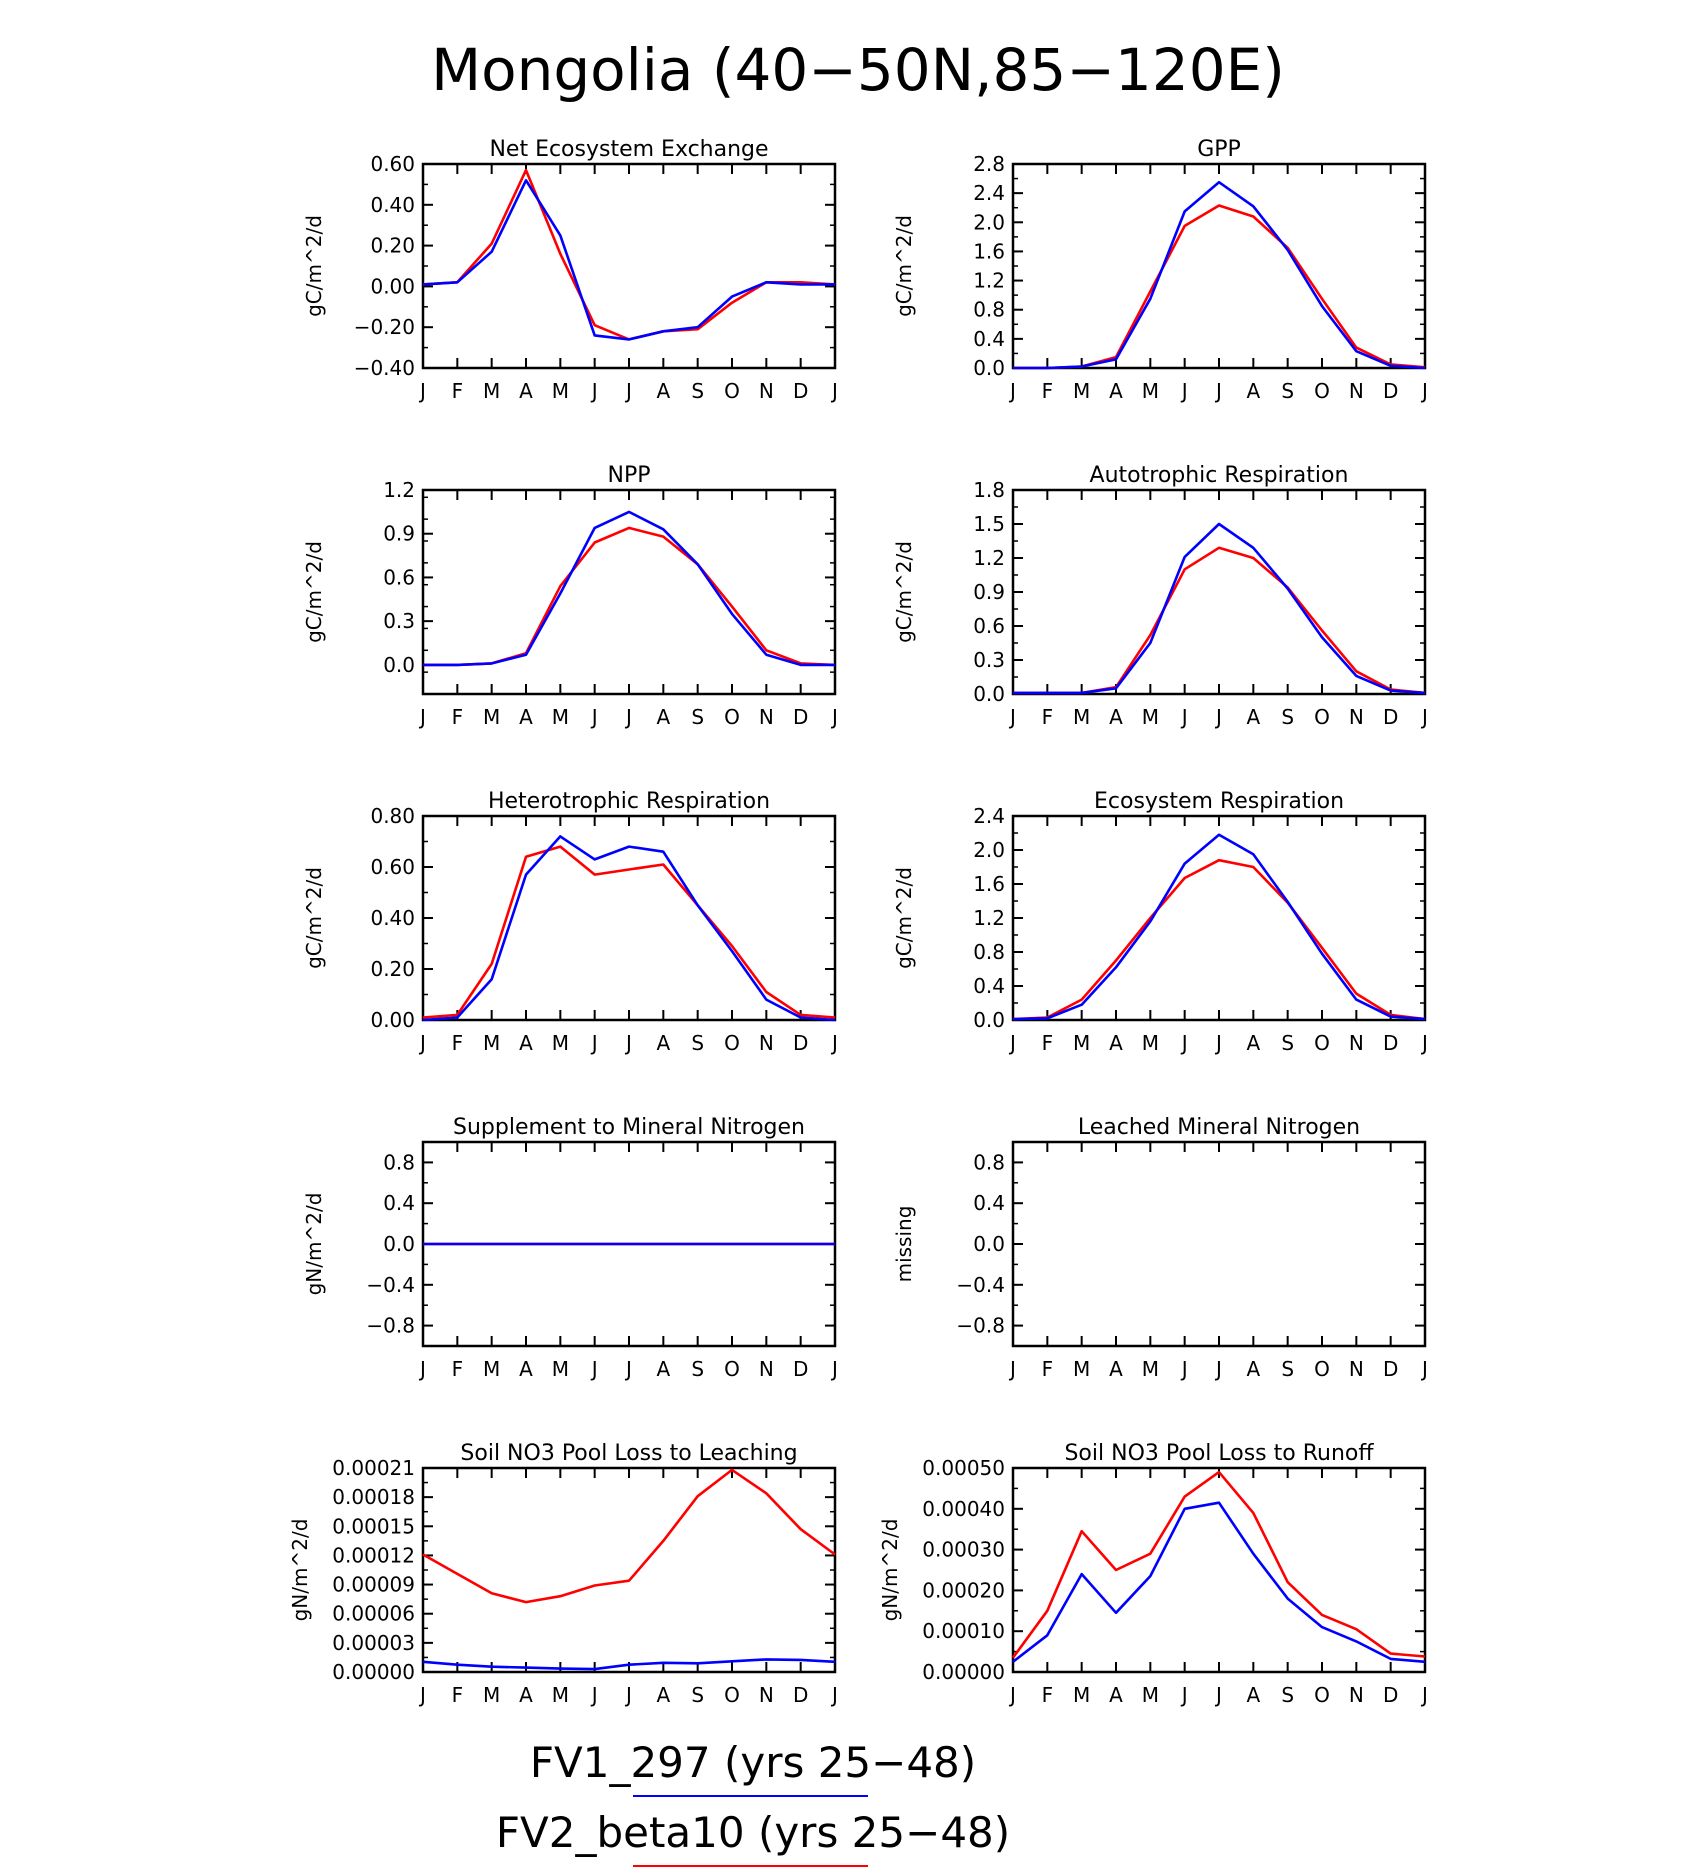 The width and height of the screenshot is (1700, 1873). I want to click on y-tick-label: 0.20, so click(392, 969).